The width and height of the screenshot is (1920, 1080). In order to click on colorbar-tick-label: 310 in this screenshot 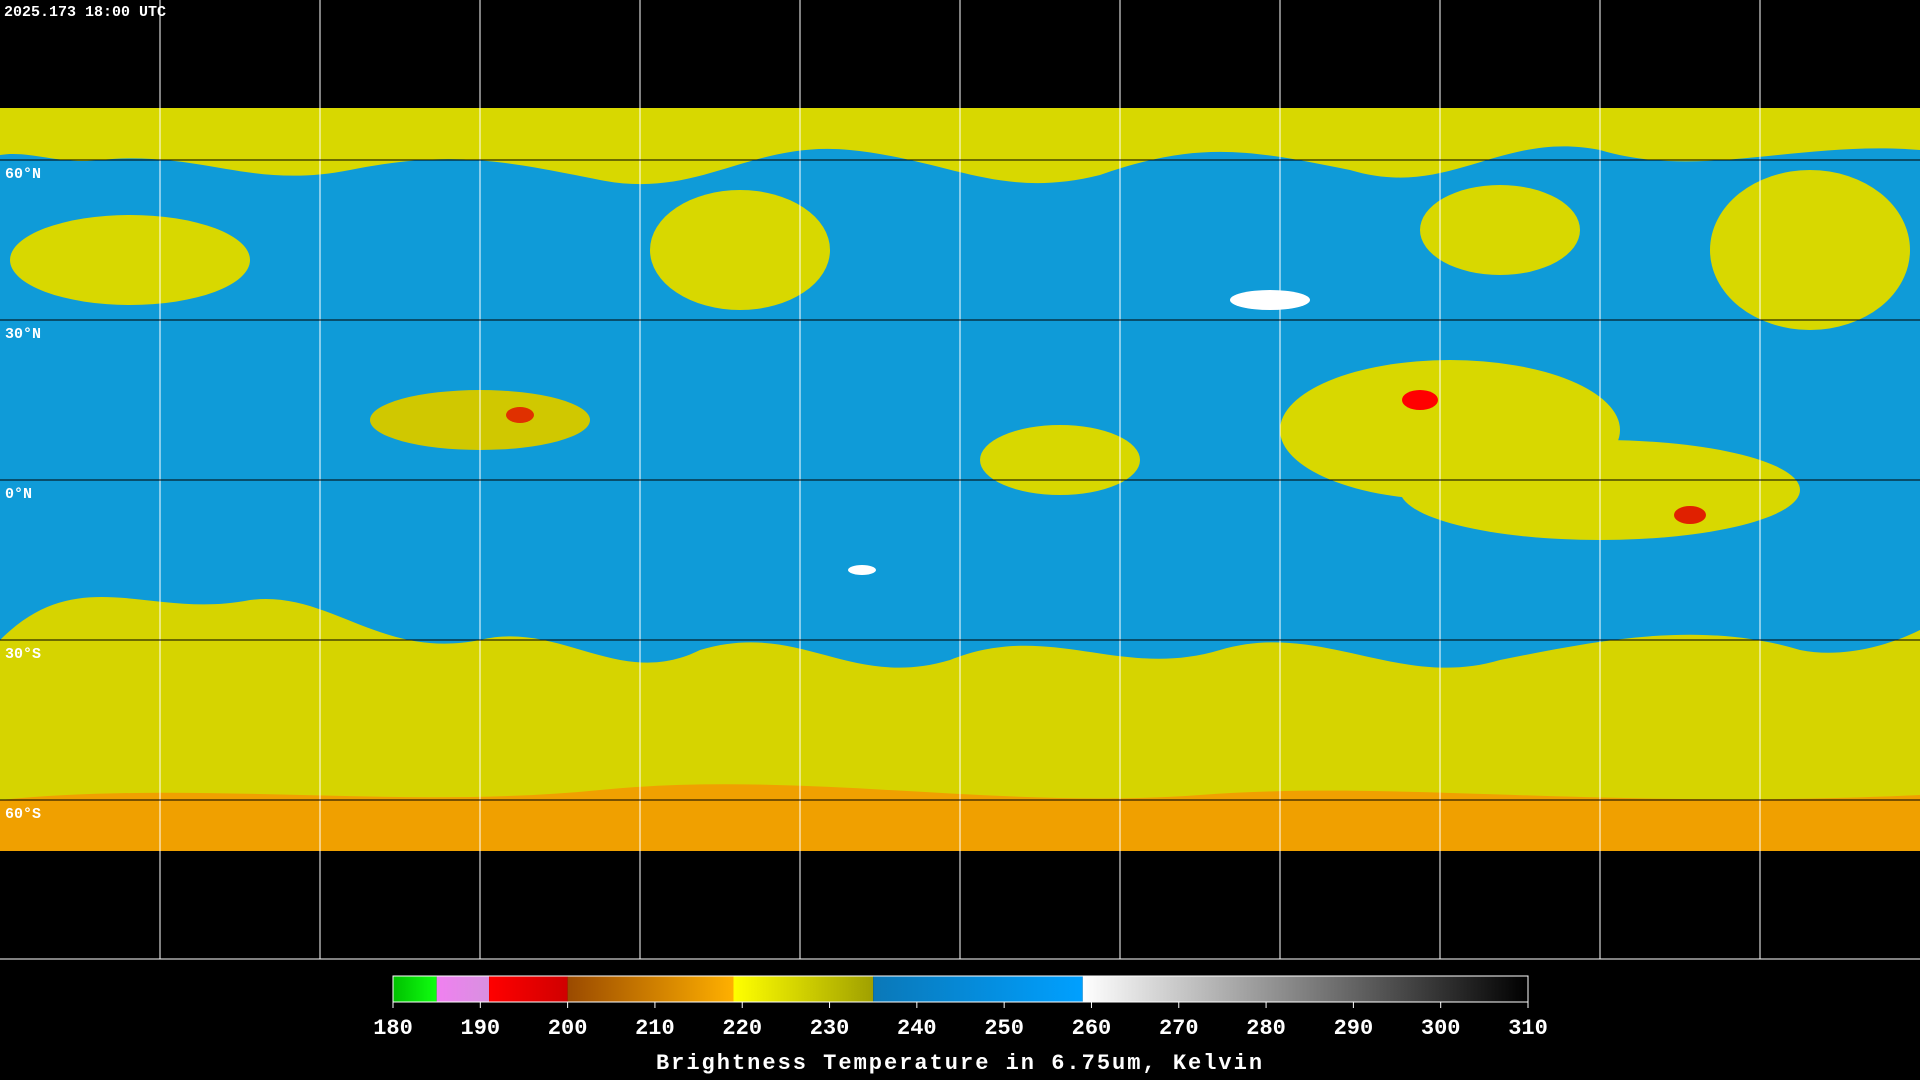, I will do `click(1528, 1028)`.